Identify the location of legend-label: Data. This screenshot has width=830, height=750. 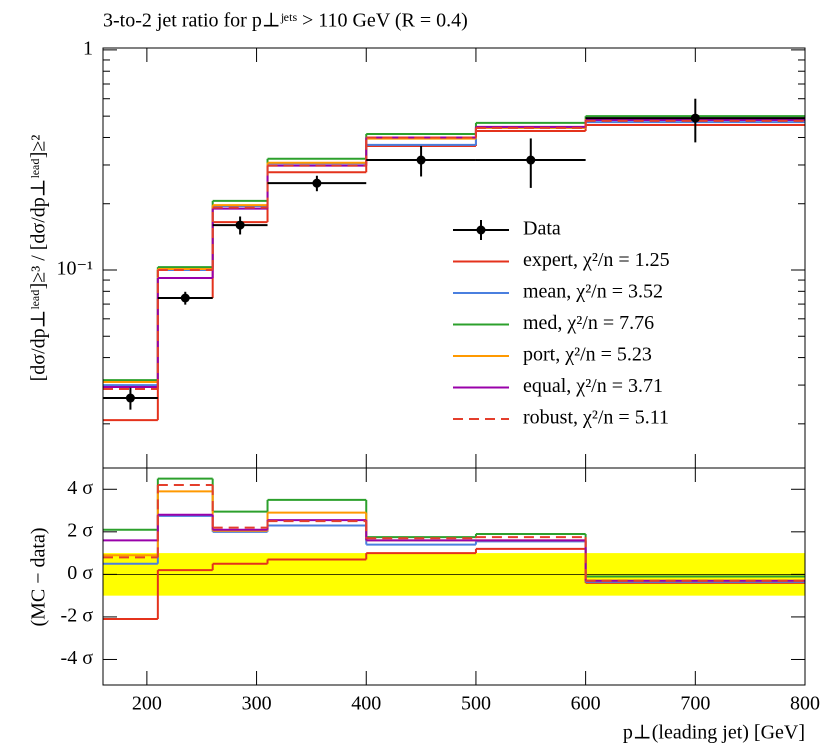
(542, 229).